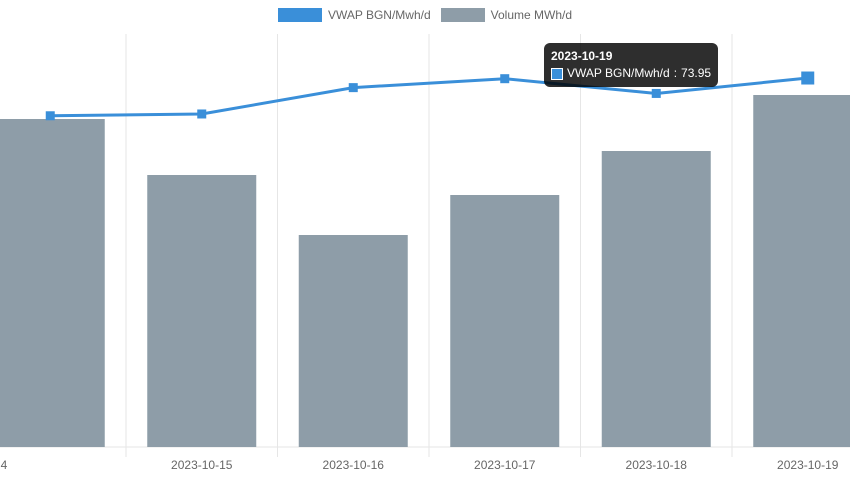 Image resolution: width=850 pixels, height=480 pixels. What do you see at coordinates (202, 465) in the screenshot?
I see `x-tick-label: 2023-10-15` at bounding box center [202, 465].